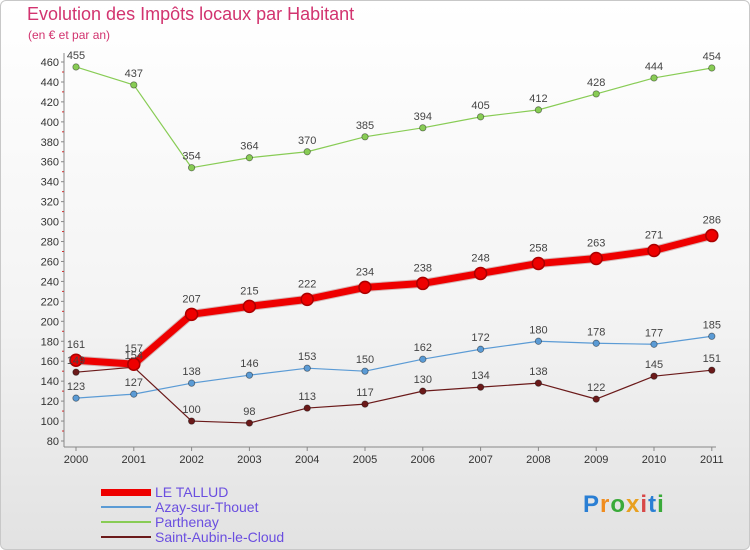 This screenshot has height=550, width=750. Describe the element at coordinates (423, 348) in the screenshot. I see `data-label-azay-sur-thouet: 162` at that location.